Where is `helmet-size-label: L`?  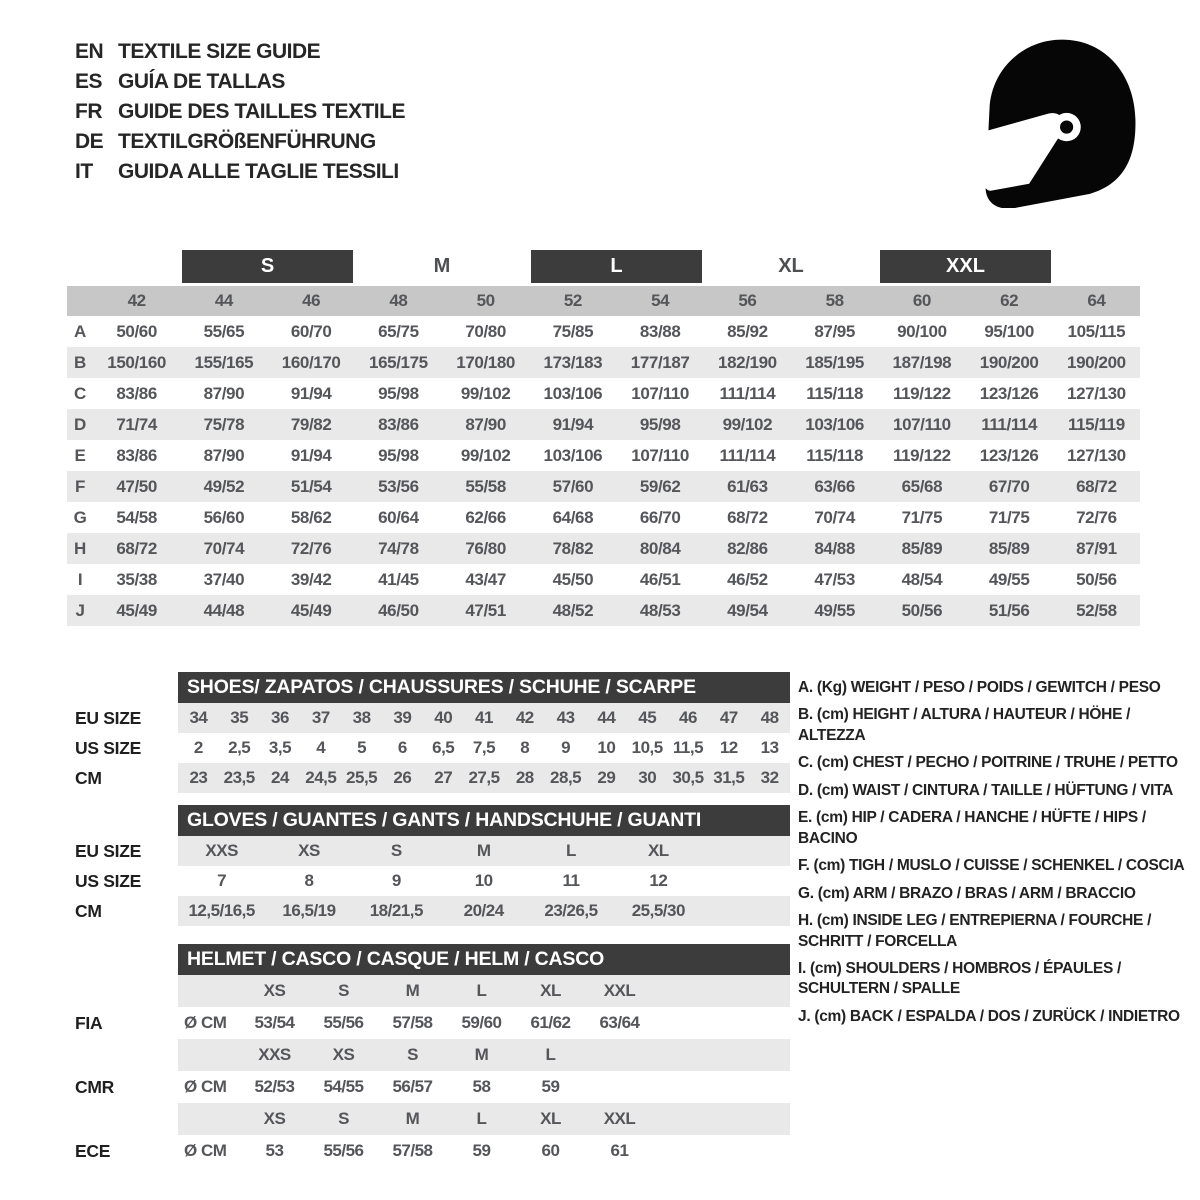 helmet-size-label: L is located at coordinates (550, 1054).